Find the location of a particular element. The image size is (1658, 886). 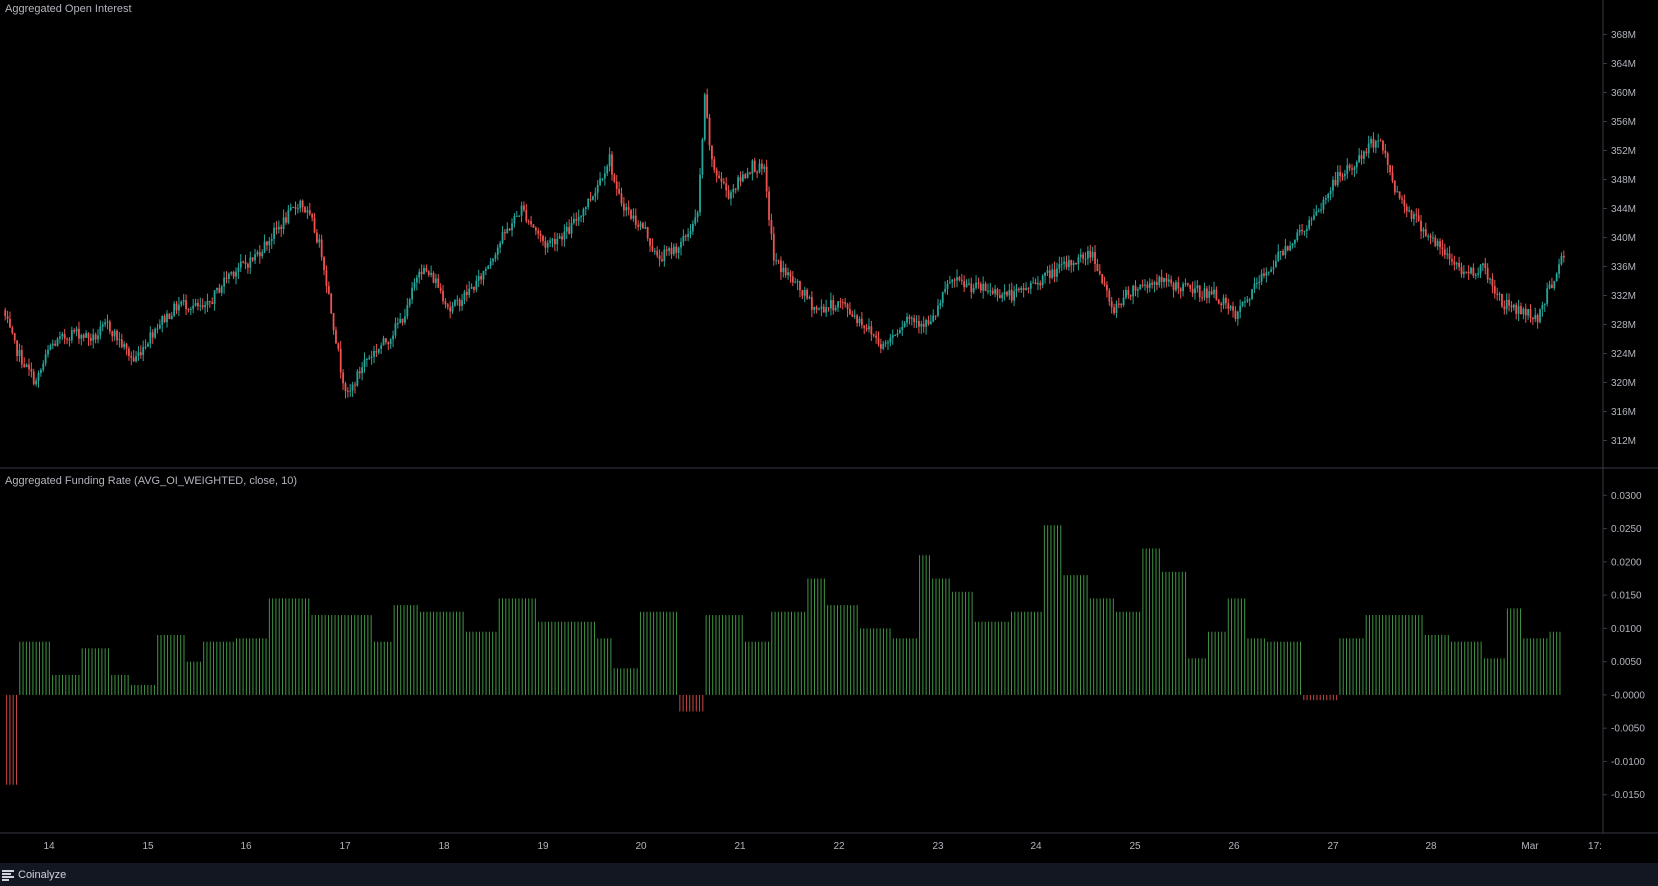

oi-tick-label: 320M is located at coordinates (1623, 383).